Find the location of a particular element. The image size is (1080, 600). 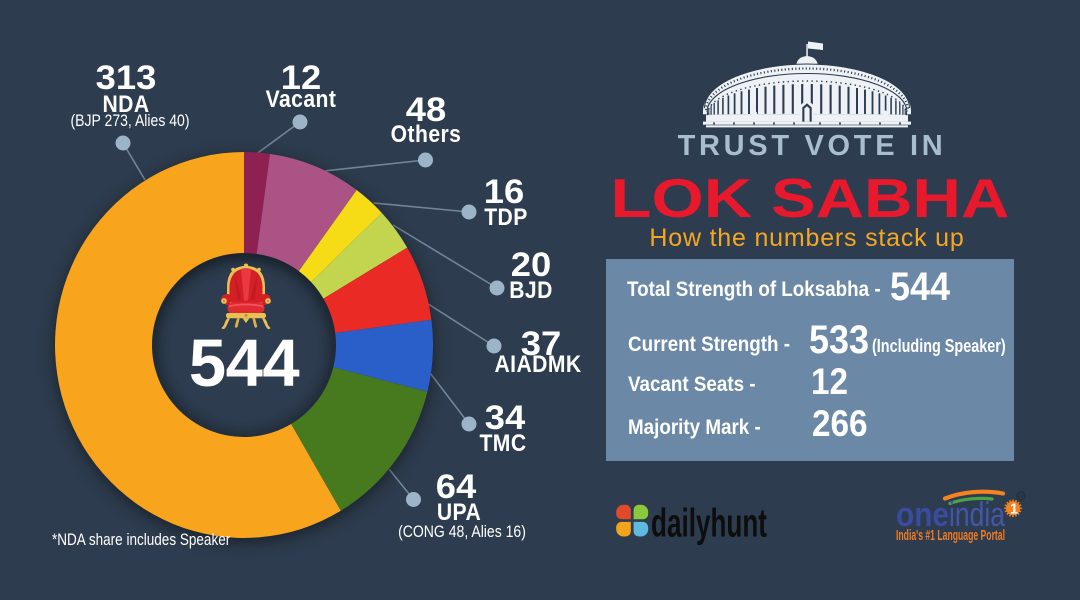

svg-text: dailyhunt is located at coordinates (709, 524).